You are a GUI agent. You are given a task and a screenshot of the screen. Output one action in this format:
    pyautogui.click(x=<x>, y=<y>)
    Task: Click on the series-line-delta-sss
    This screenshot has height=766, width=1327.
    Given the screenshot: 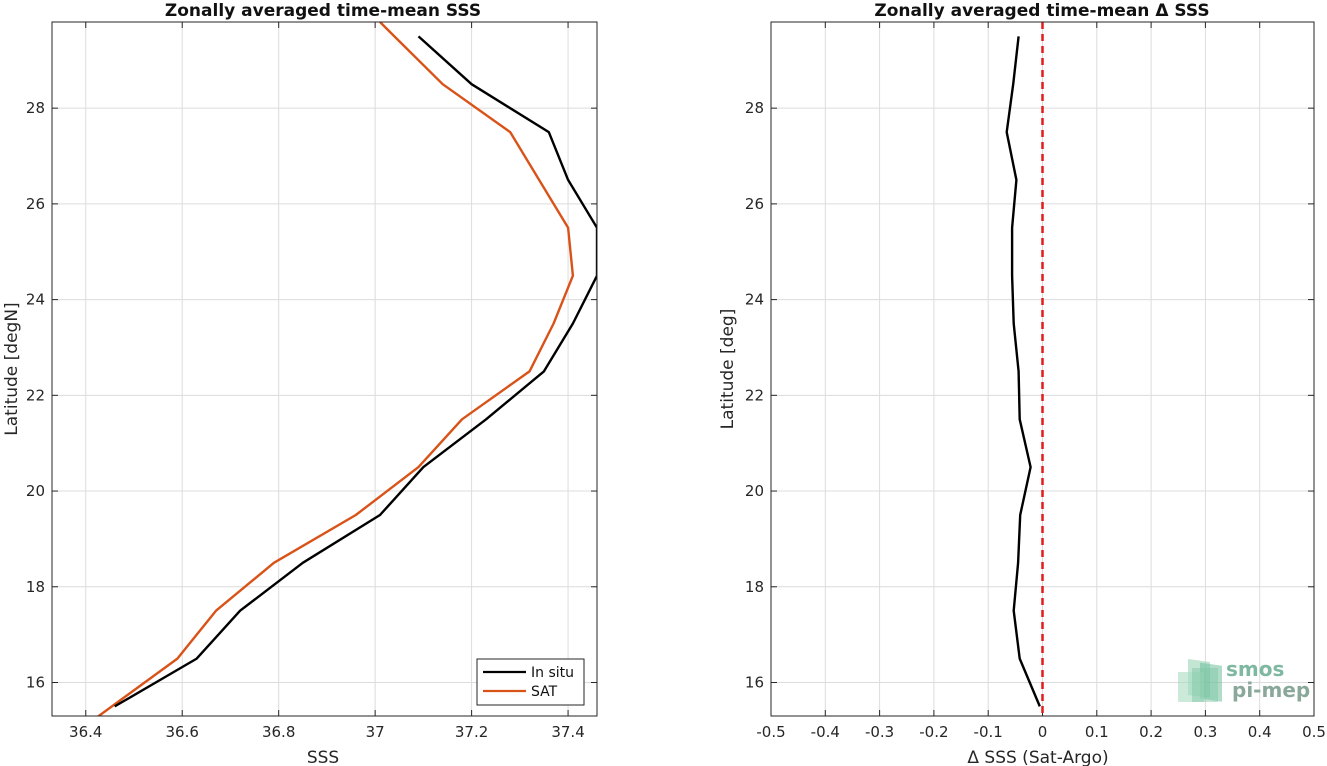 What is the action you would take?
    pyautogui.click(x=1023, y=371)
    